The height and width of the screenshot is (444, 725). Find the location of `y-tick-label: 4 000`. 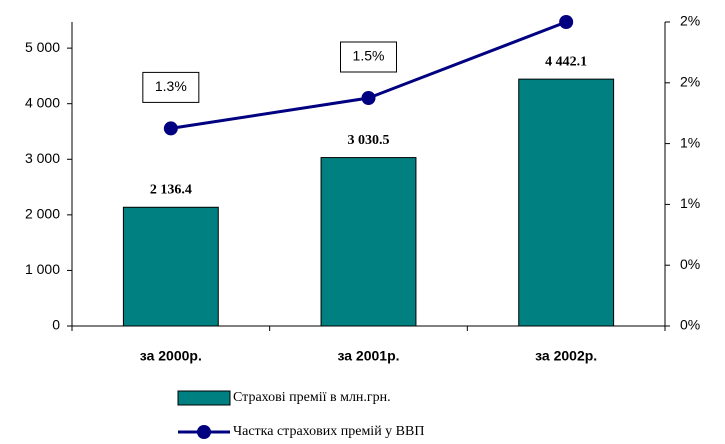

y-tick-label: 4 000 is located at coordinates (42, 102).